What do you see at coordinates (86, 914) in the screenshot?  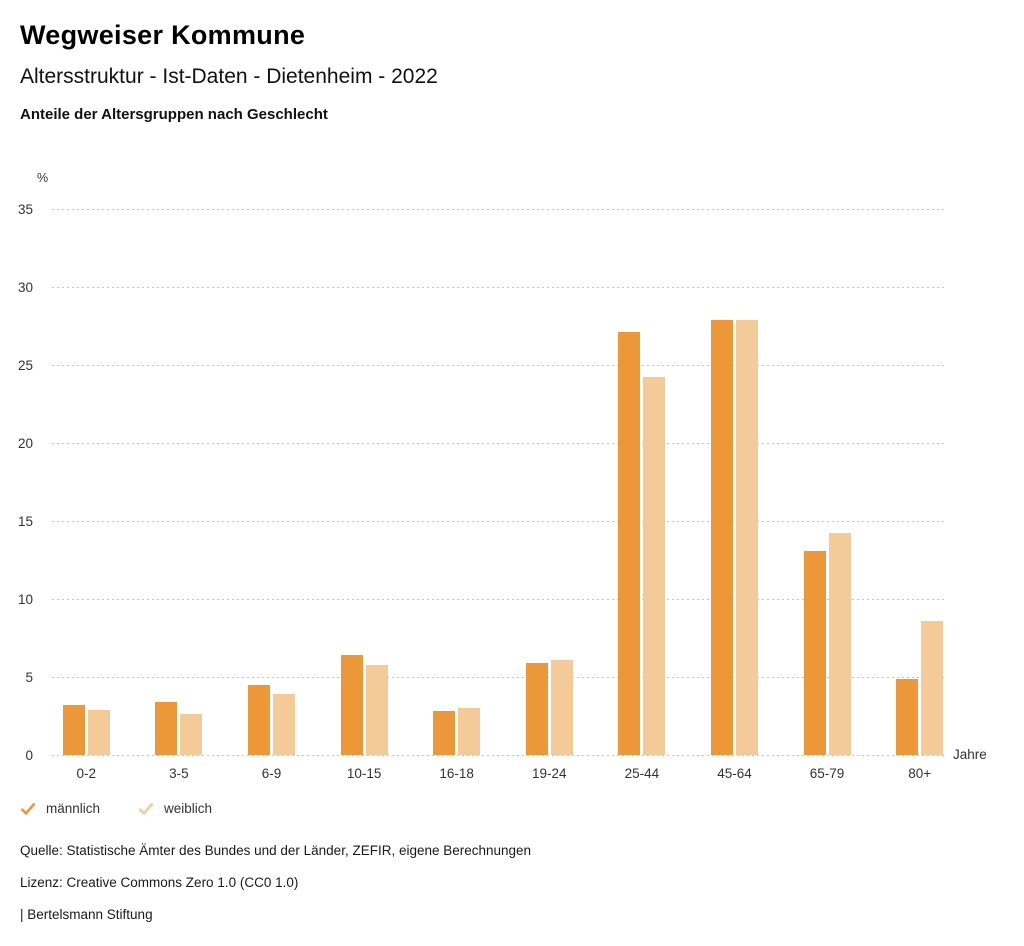 I see `attribution-note: | Bertelsmann Stiftung` at bounding box center [86, 914].